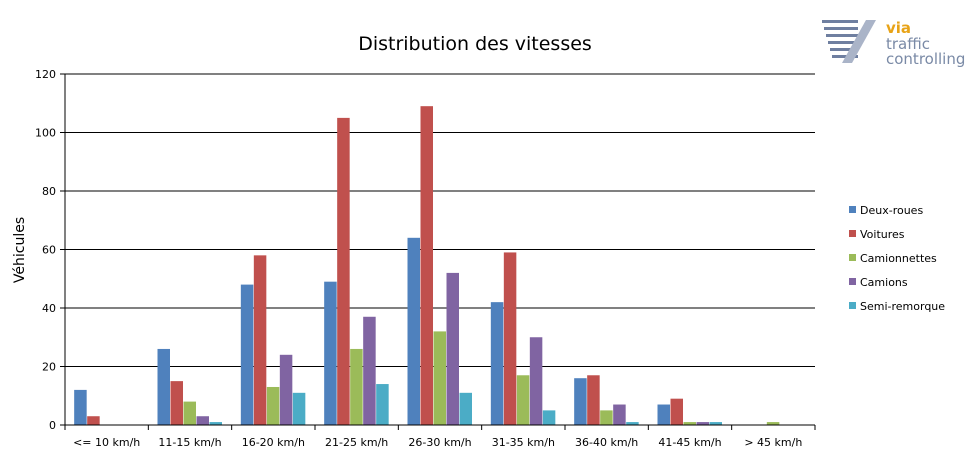 This screenshot has width=970, height=466. Describe the element at coordinates (106, 442) in the screenshot. I see `x-tick-label: <= 10 km/h` at that location.